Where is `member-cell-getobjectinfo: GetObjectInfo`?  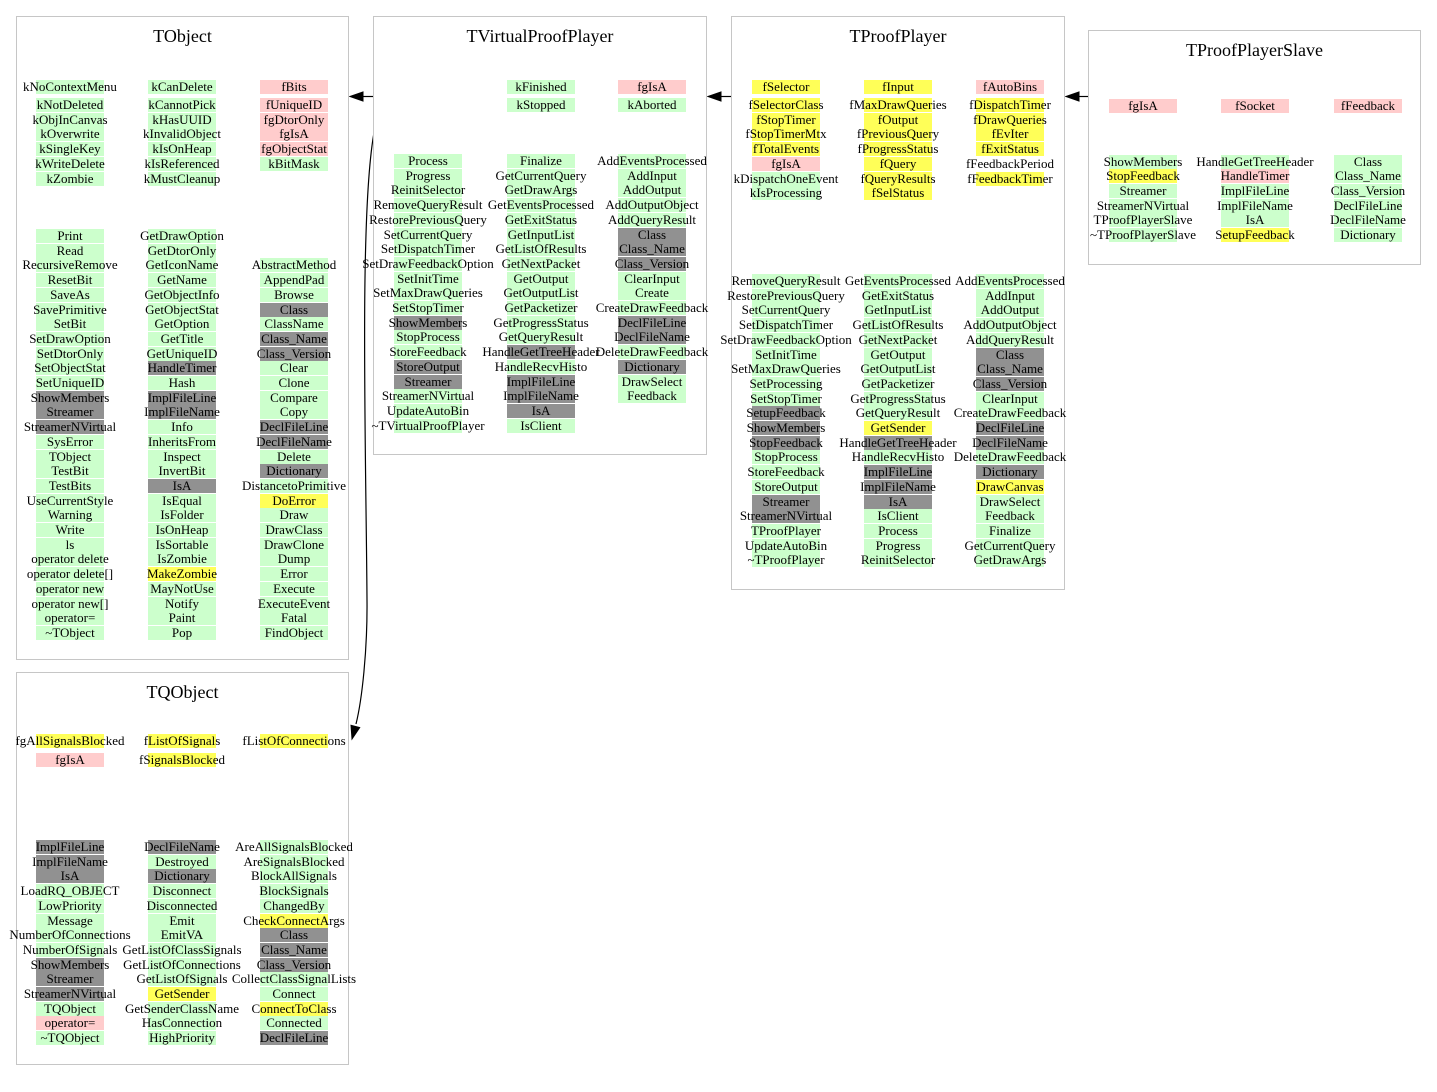
member-cell-getobjectinfo: GetObjectInfo is located at coordinates (182, 294).